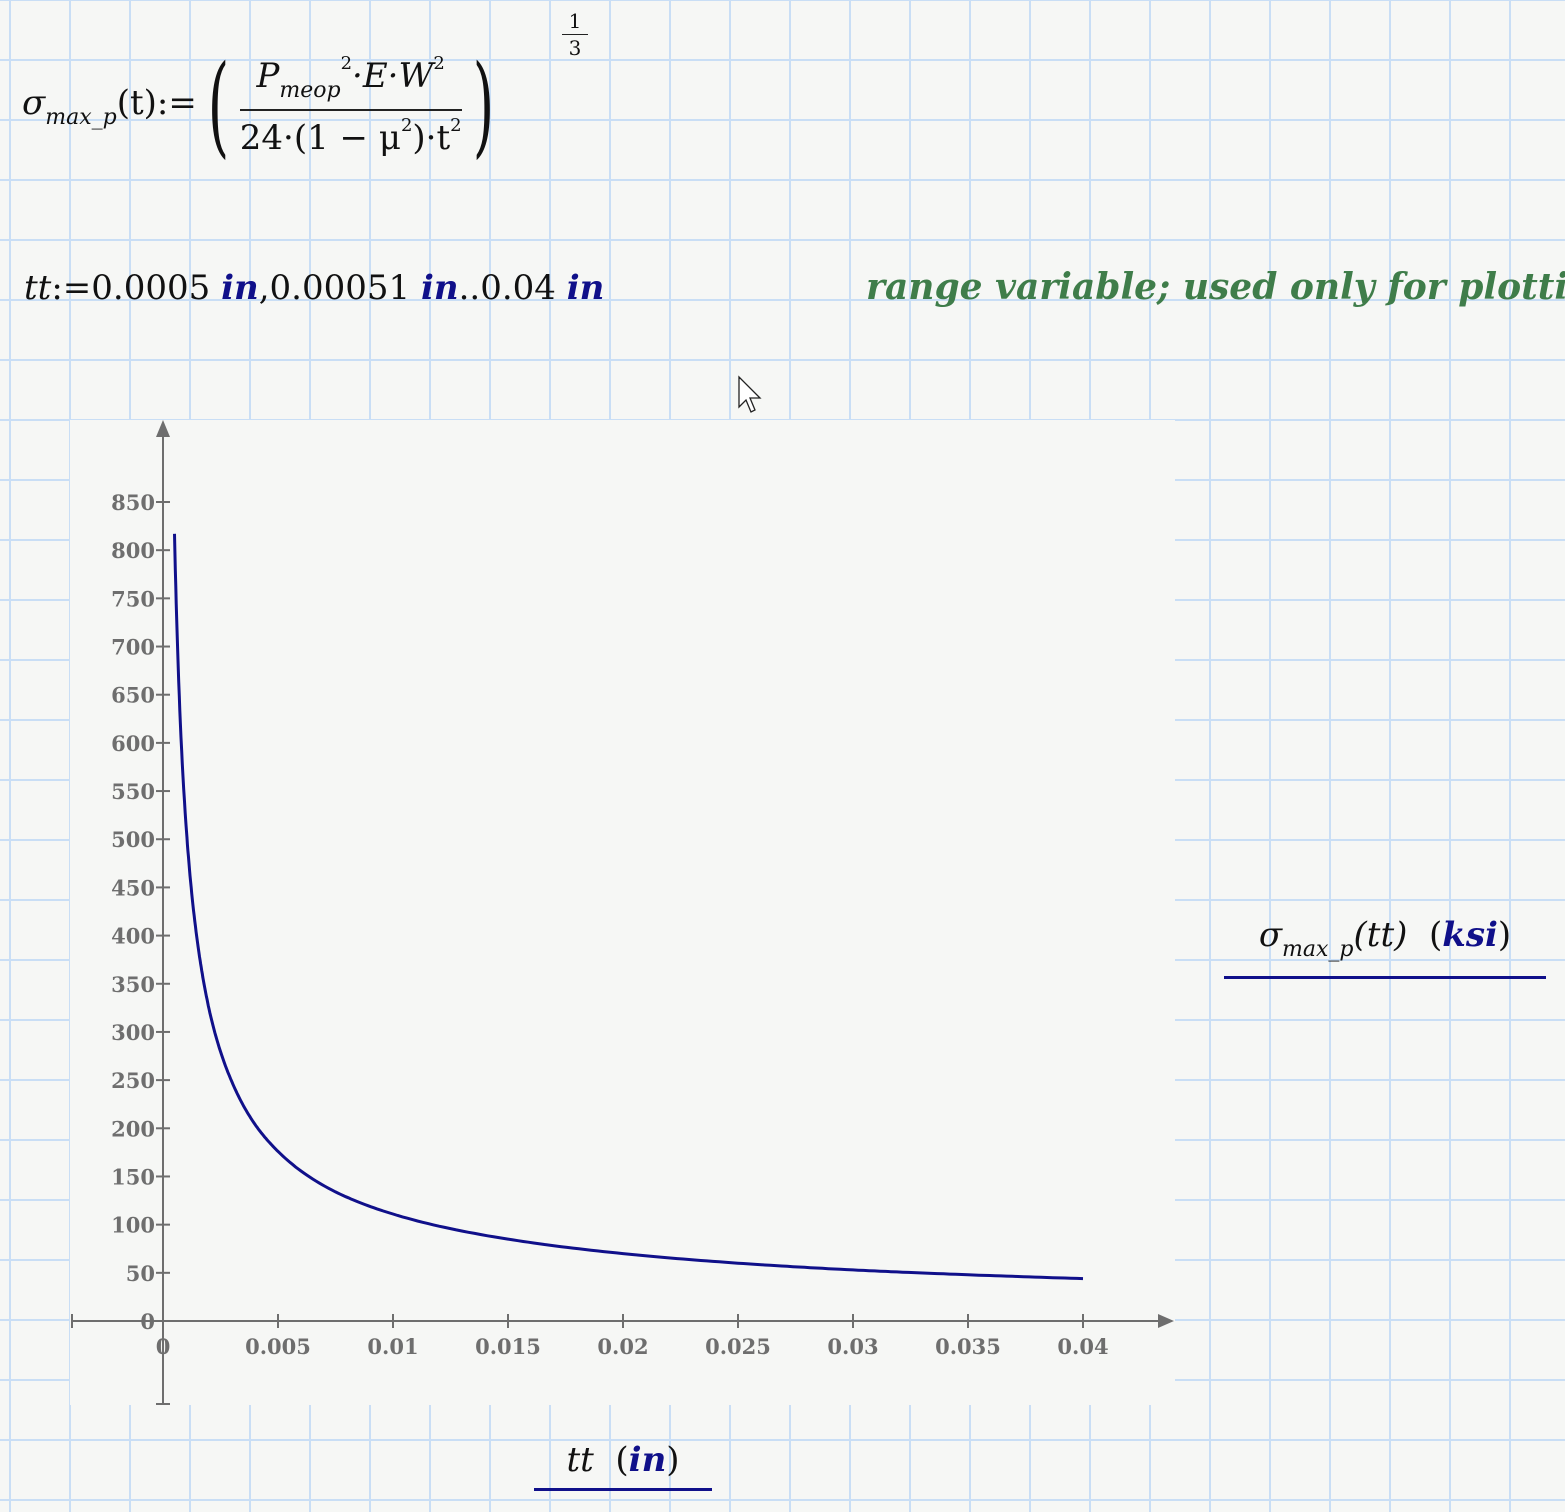 Image resolution: width=1565 pixels, height=1512 pixels. Describe the element at coordinates (508, 1346) in the screenshot. I see `x-tick-label: 0.015` at that location.